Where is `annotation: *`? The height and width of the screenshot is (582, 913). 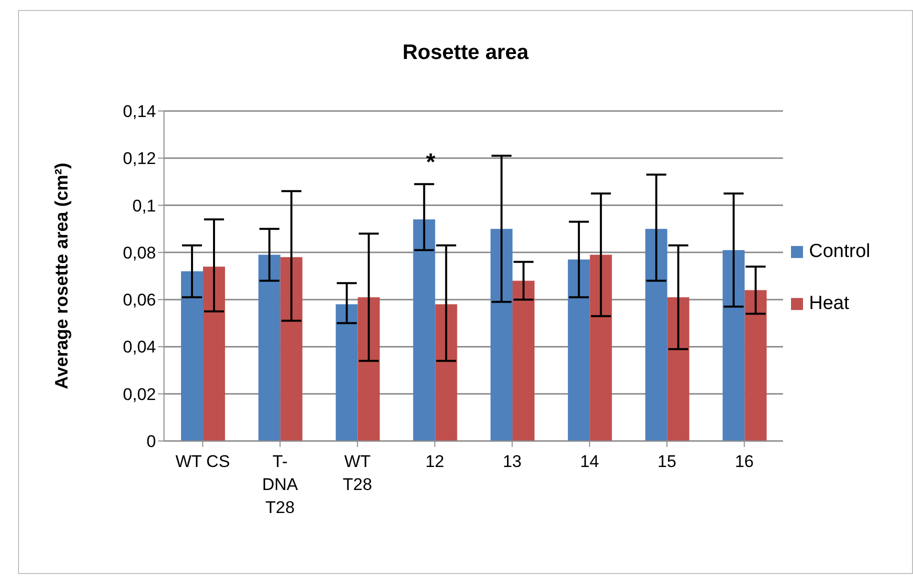
annotation: * is located at coordinates (431, 162).